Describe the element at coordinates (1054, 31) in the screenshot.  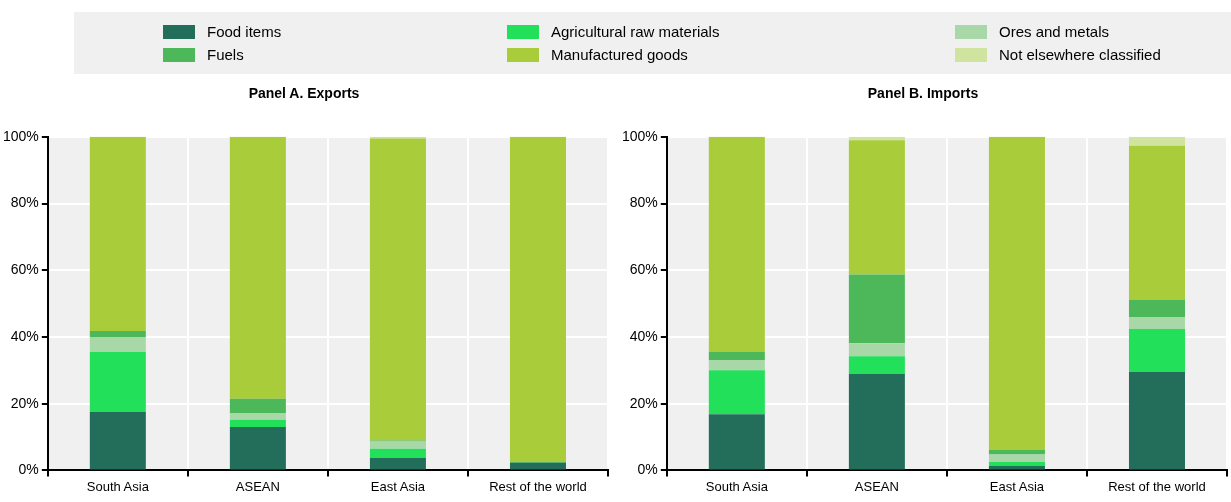
I see `legend-label: Ores and metals` at that location.